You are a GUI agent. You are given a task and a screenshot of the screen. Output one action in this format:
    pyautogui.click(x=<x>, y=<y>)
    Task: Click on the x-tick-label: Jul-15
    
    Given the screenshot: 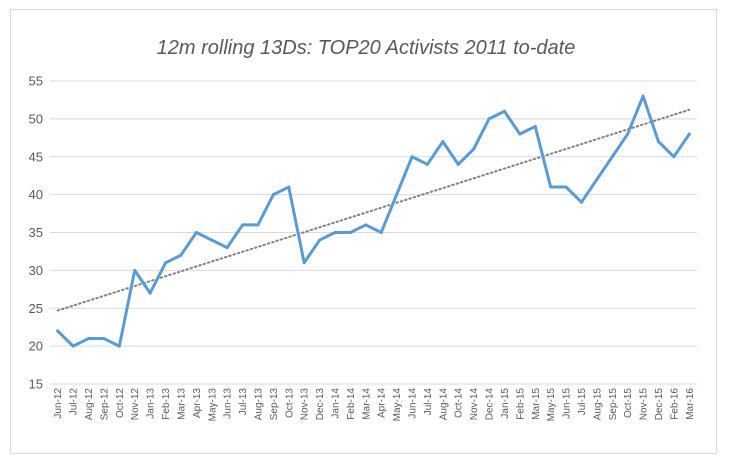 What is the action you would take?
    pyautogui.click(x=582, y=402)
    